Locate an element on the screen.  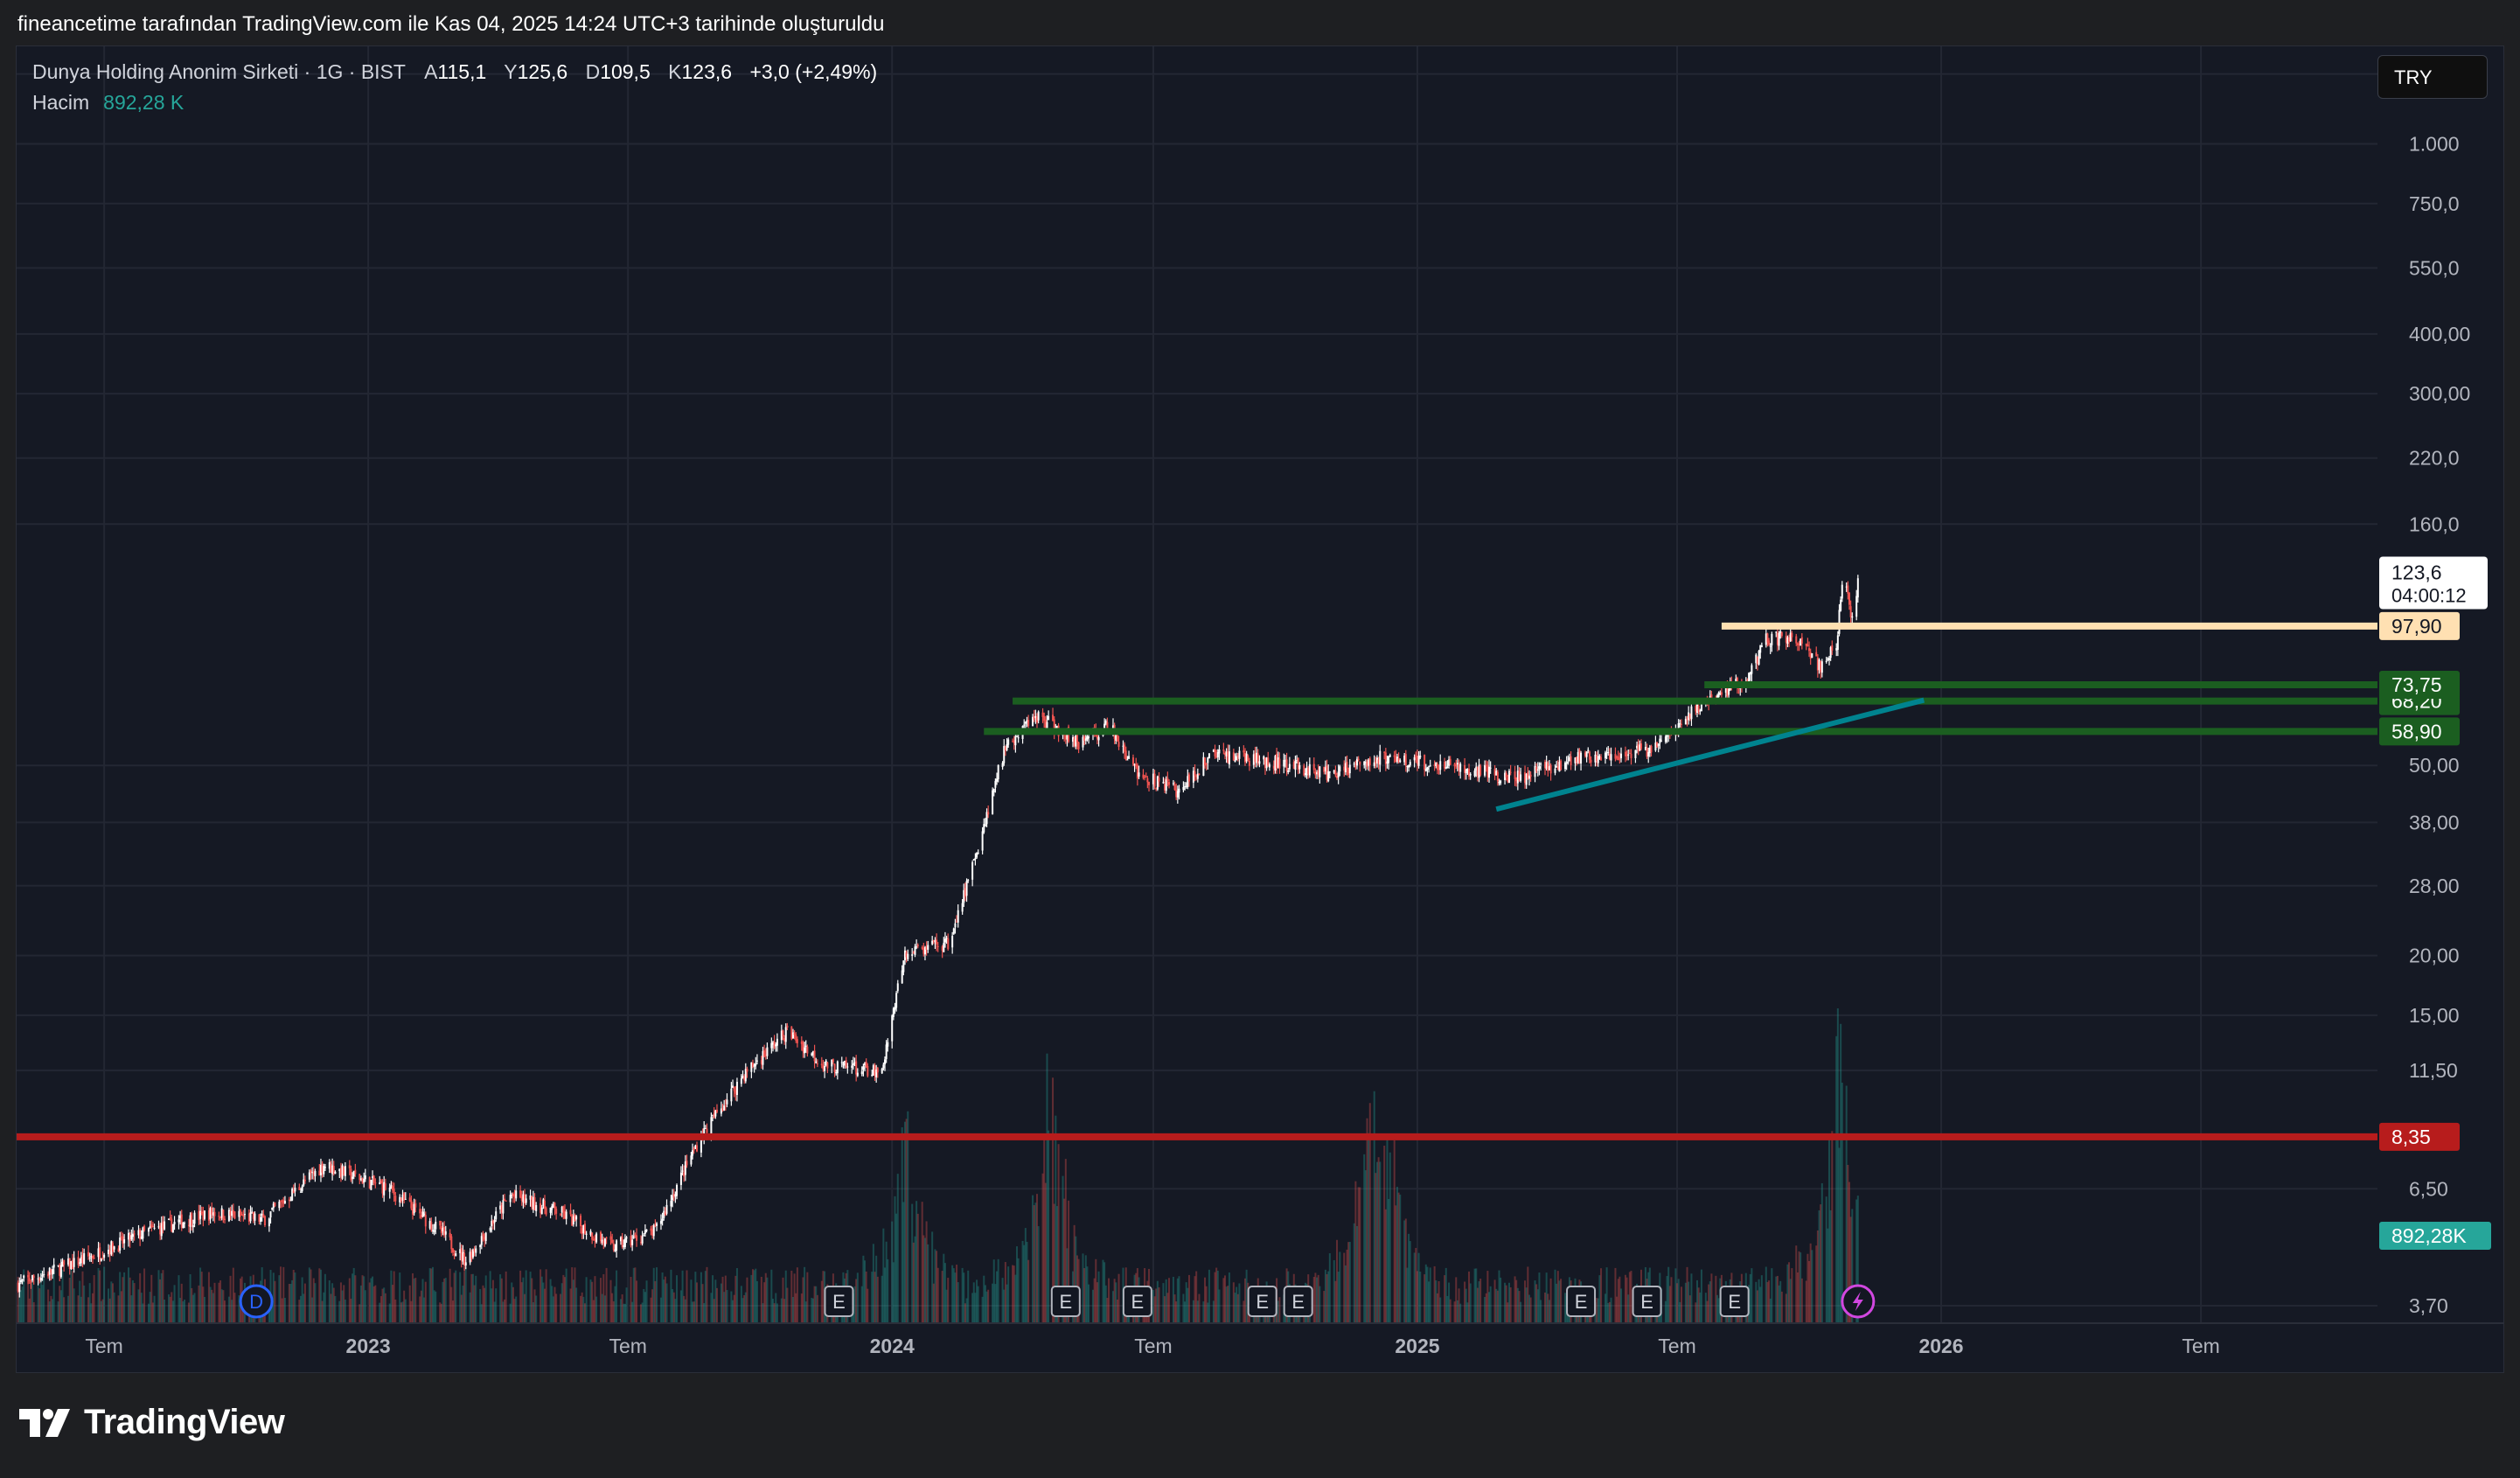
y-tick-label: 160,0 is located at coordinates (2434, 523).